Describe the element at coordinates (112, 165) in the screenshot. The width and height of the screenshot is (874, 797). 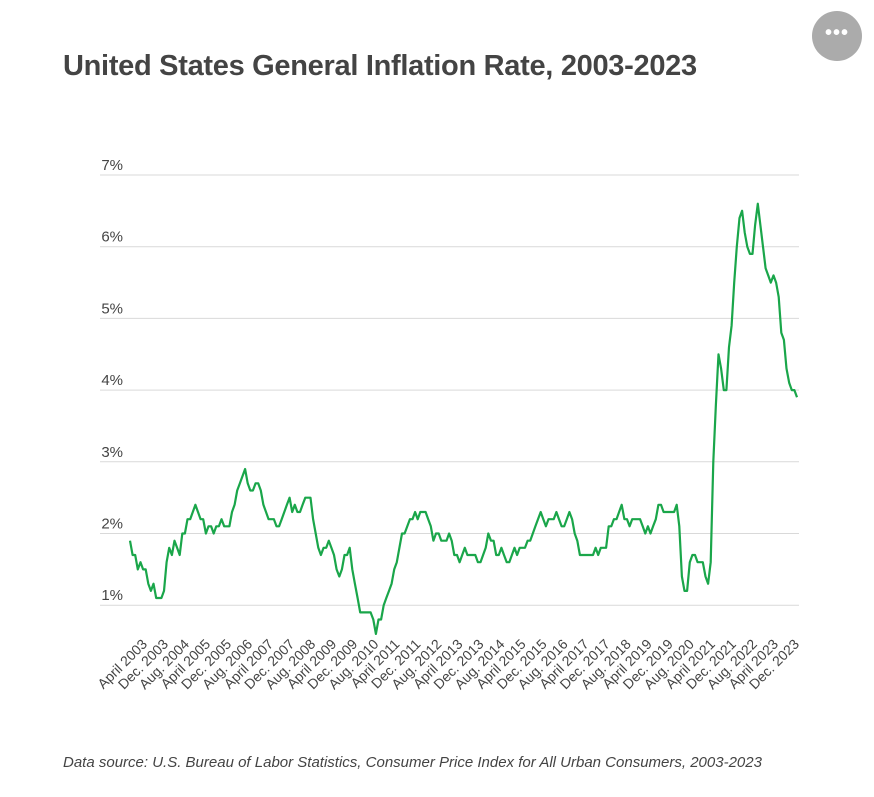
I see `y-tick-label: 7%` at that location.